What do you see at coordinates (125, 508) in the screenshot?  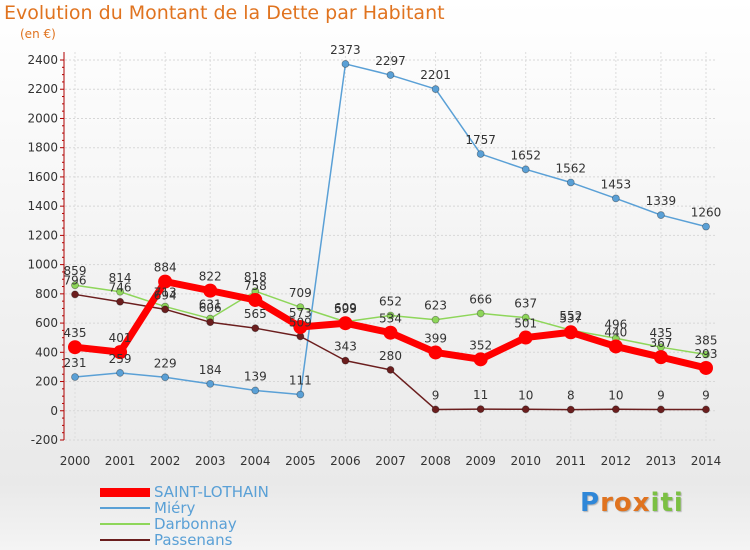 I see `legend-swatch` at bounding box center [125, 508].